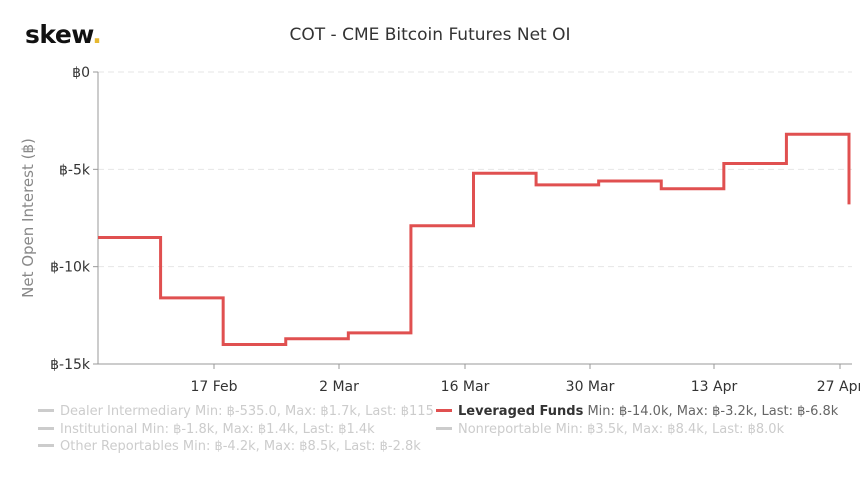 The image size is (860, 480). Describe the element at coordinates (99, 429) in the screenshot. I see `legend-name: Institutional` at that location.